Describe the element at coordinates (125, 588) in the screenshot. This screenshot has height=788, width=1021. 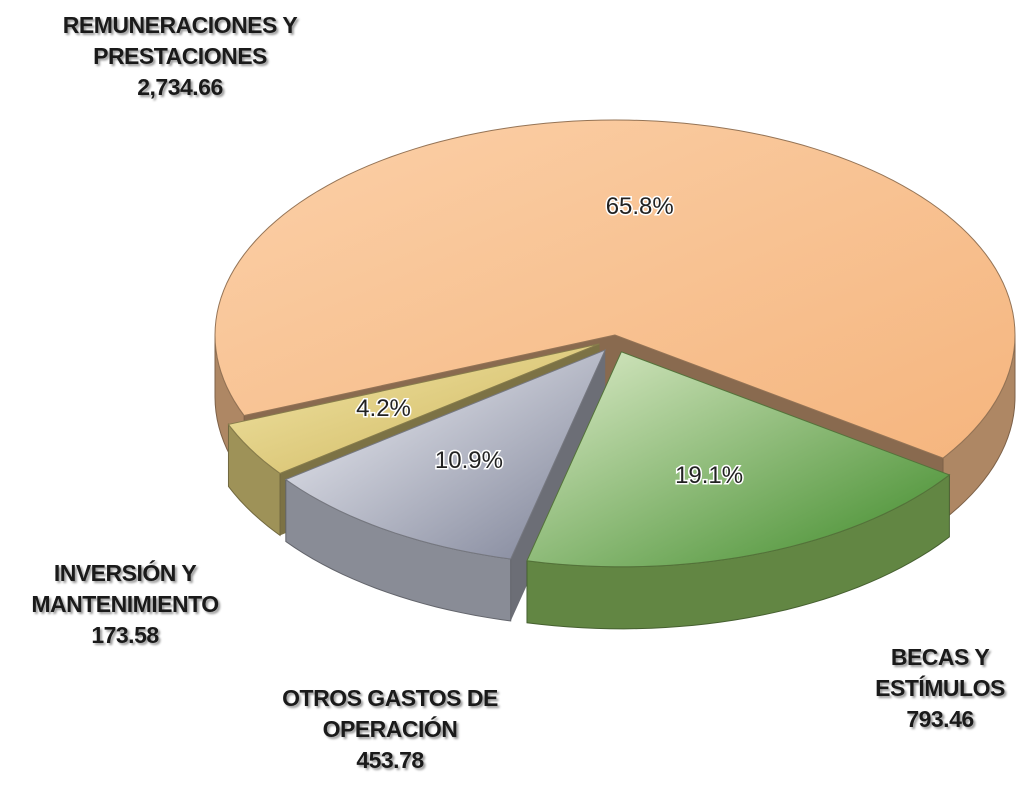
I see `category-name: INVERSIÓN Y MANTENIMIENTO` at that location.